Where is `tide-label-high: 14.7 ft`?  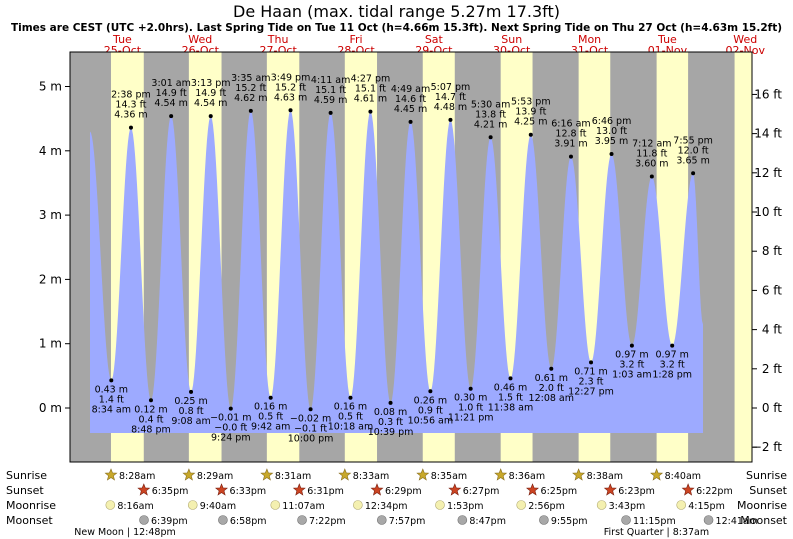
tide-label-high: 14.7 ft is located at coordinates (450, 97).